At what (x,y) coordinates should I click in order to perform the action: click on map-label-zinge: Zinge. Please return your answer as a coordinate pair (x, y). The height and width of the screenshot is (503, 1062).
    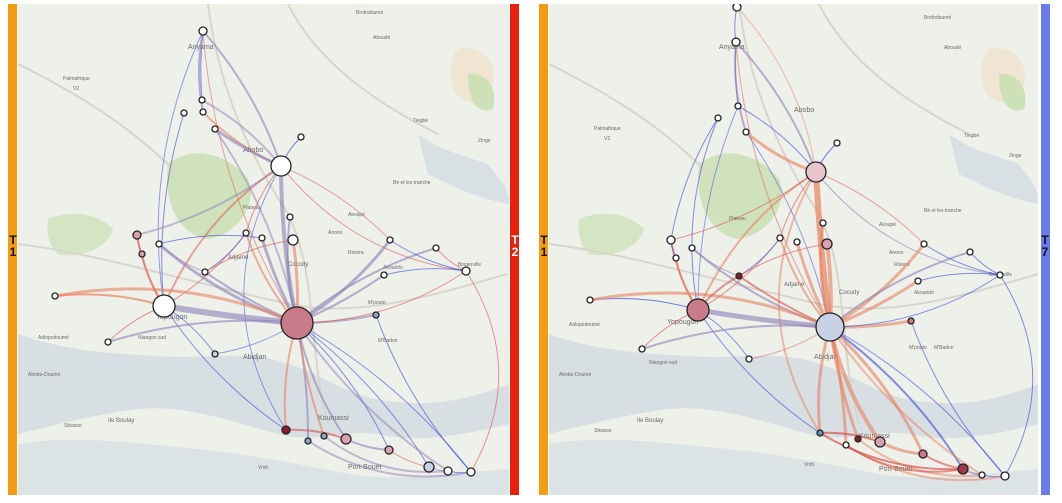
    Looking at the image, I should click on (1015, 156).